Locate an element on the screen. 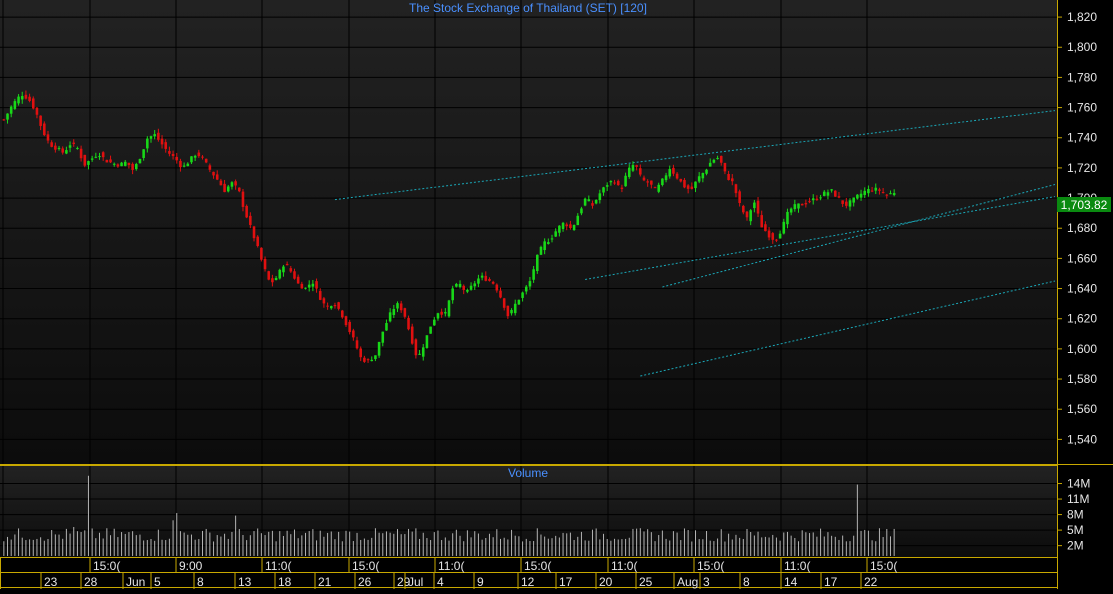 Image resolution: width=1113 pixels, height=594 pixels. price-tick-label: 1,780 is located at coordinates (1082, 77).